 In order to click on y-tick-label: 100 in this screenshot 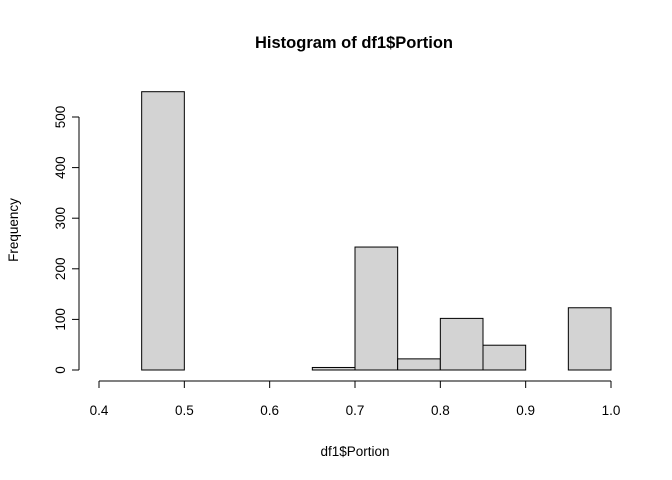, I will do `click(60, 319)`.